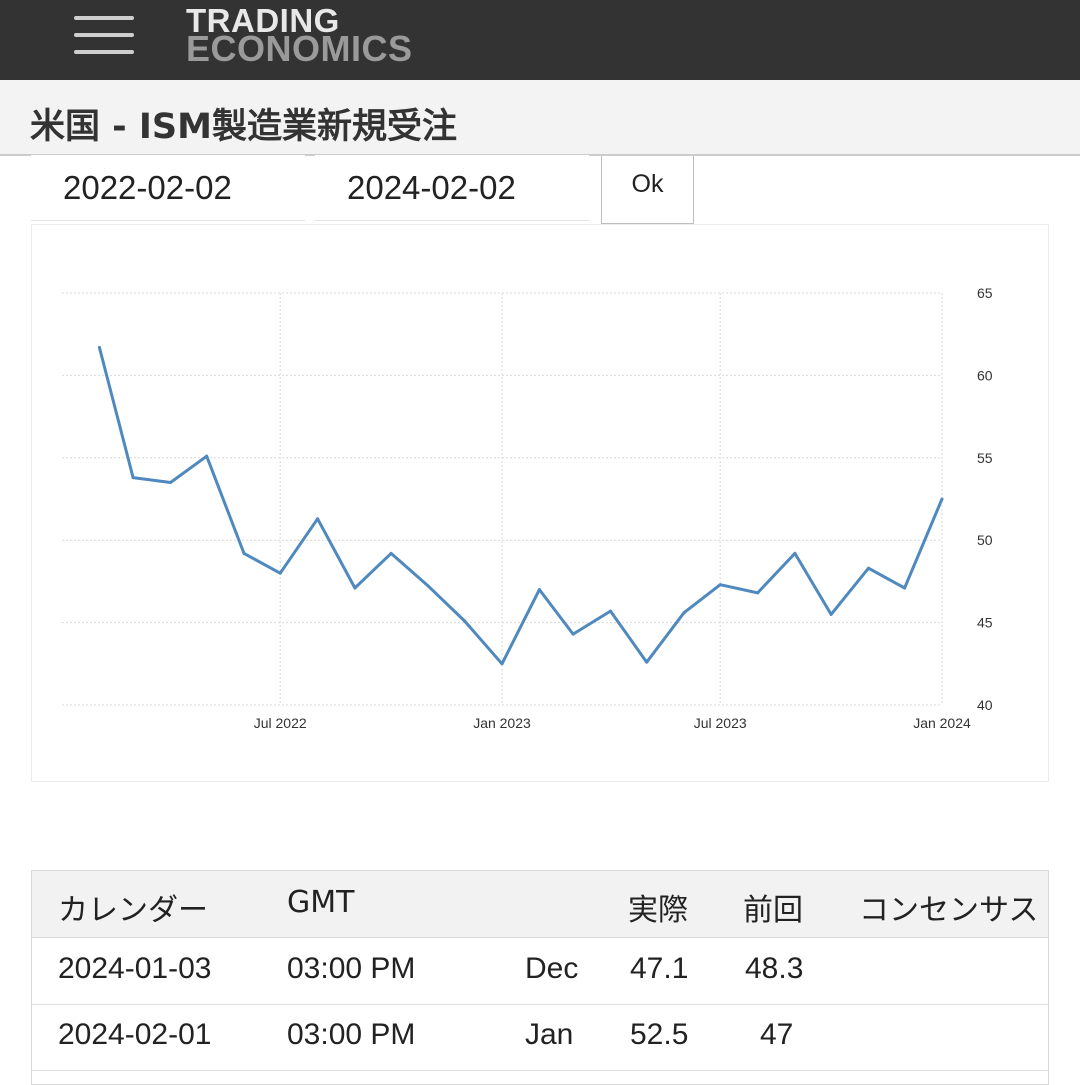  I want to click on y-tick-label: 65, so click(985, 293).